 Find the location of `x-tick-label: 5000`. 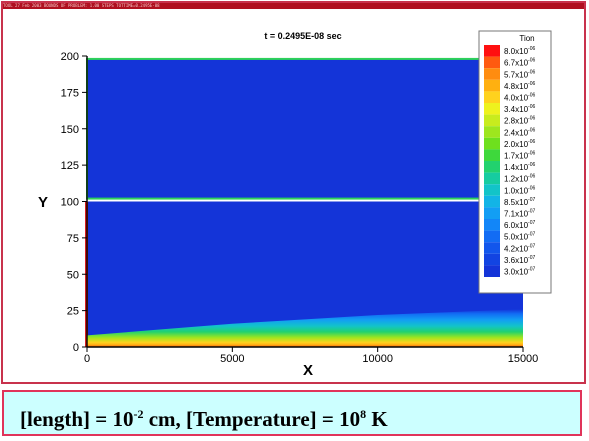

x-tick-label: 5000 is located at coordinates (232, 359).